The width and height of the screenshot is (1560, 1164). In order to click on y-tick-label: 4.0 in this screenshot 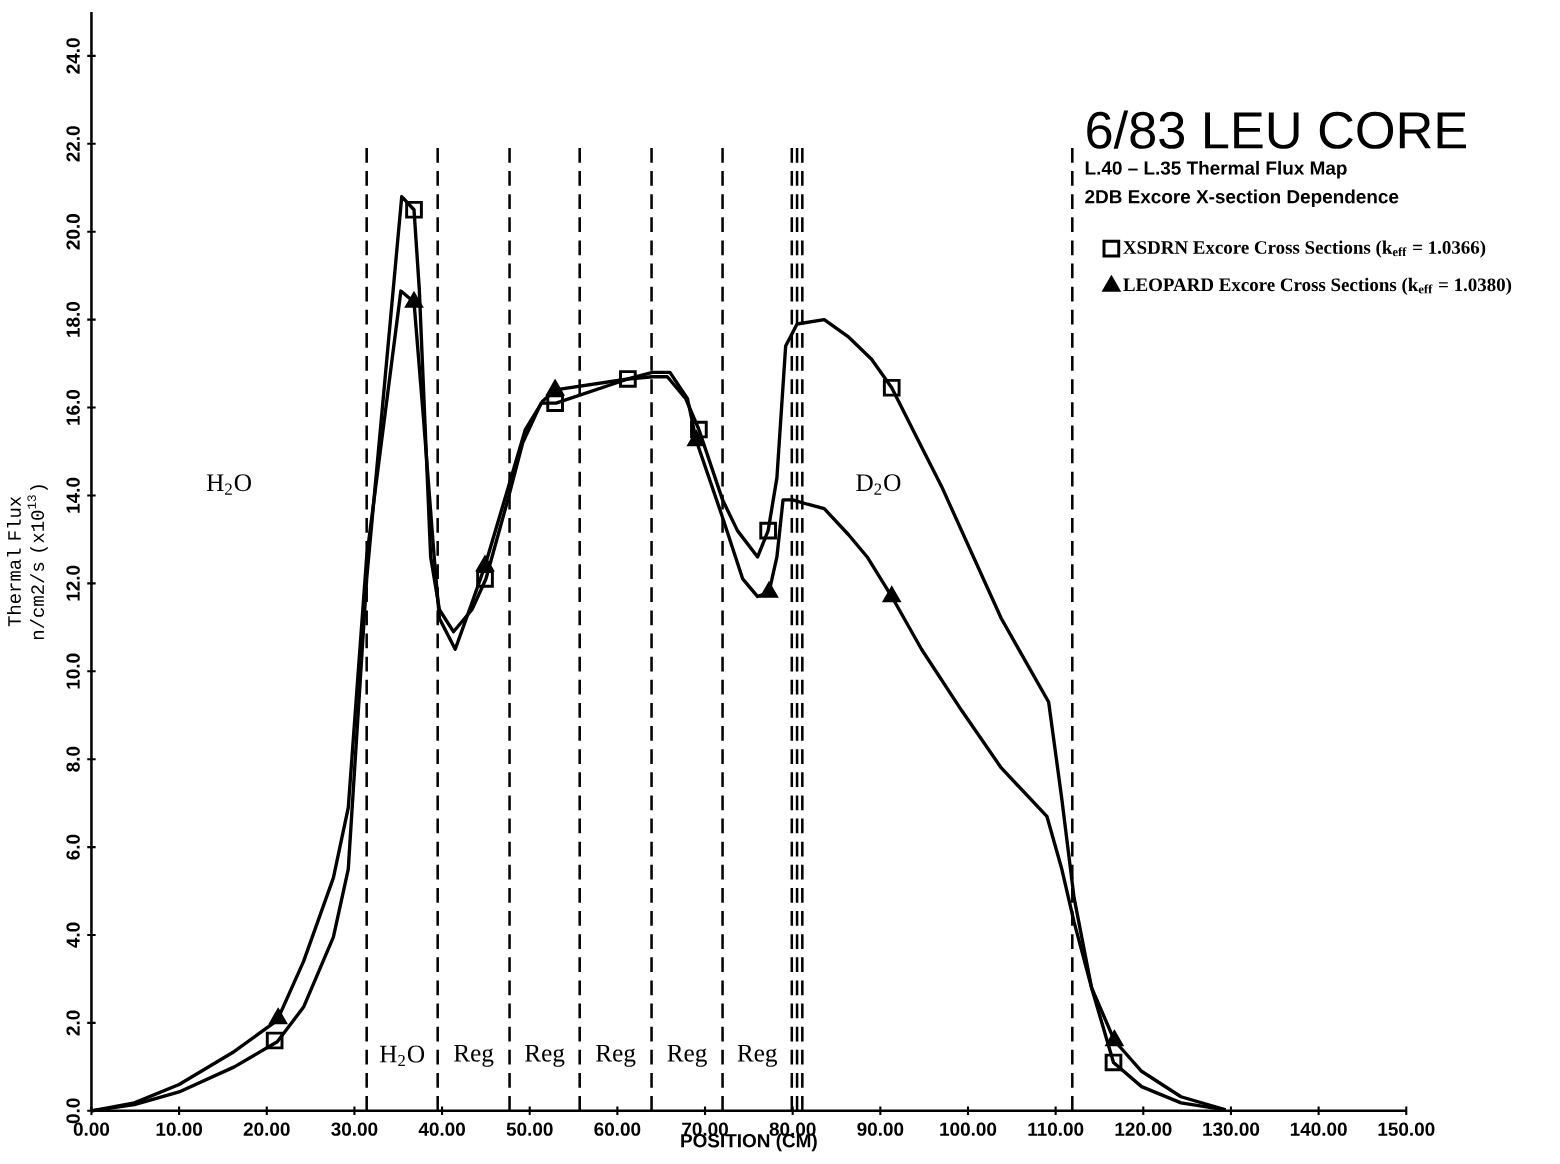, I will do `click(73, 935)`.